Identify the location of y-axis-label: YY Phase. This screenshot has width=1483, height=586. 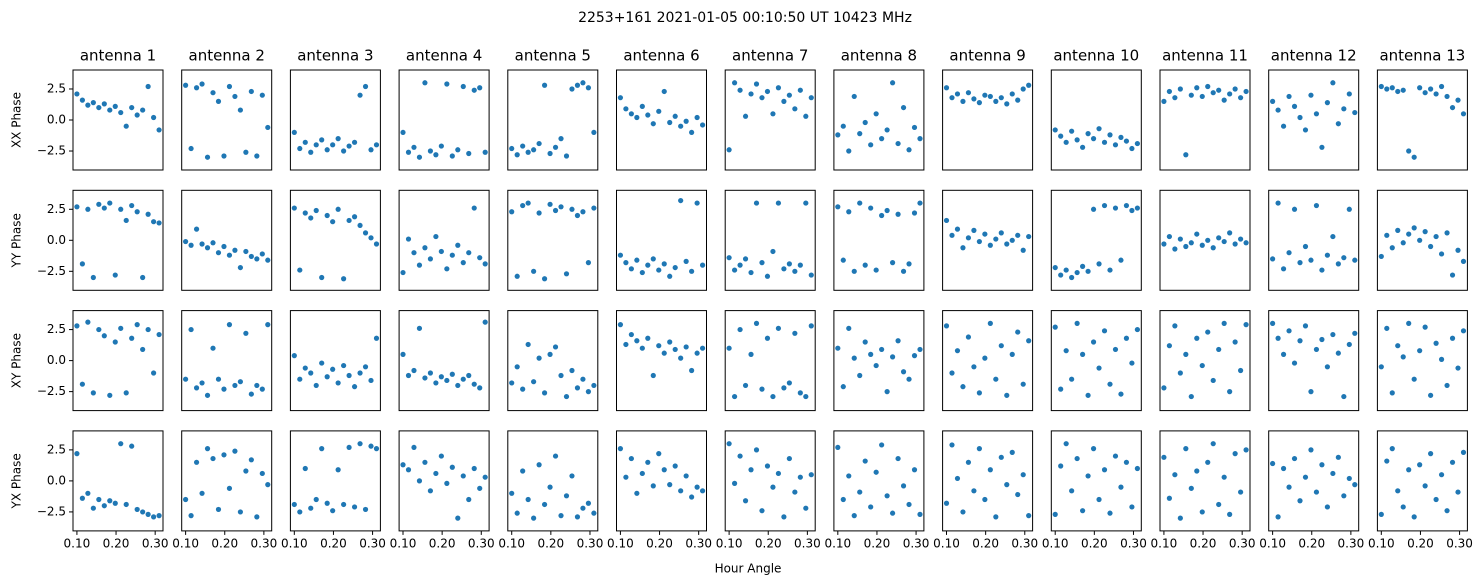
(17, 240).